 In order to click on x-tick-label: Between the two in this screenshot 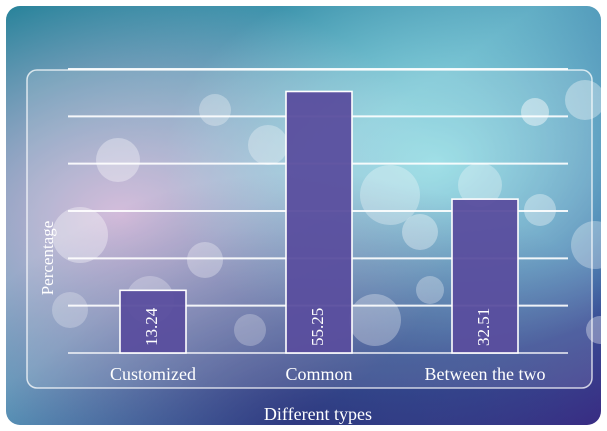, I will do `click(485, 374)`.